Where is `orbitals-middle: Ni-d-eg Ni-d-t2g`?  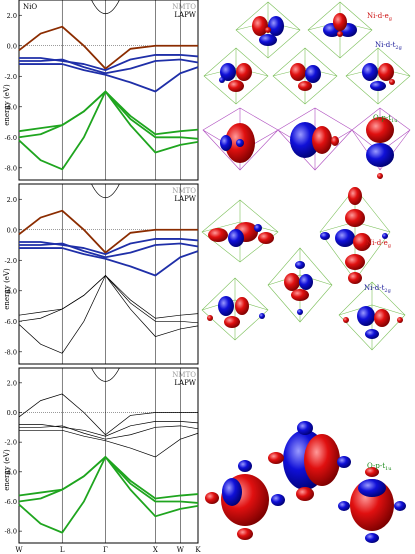 orbitals-middle: Ni-d-eg Ni-d-t2g is located at coordinates (303, 269).